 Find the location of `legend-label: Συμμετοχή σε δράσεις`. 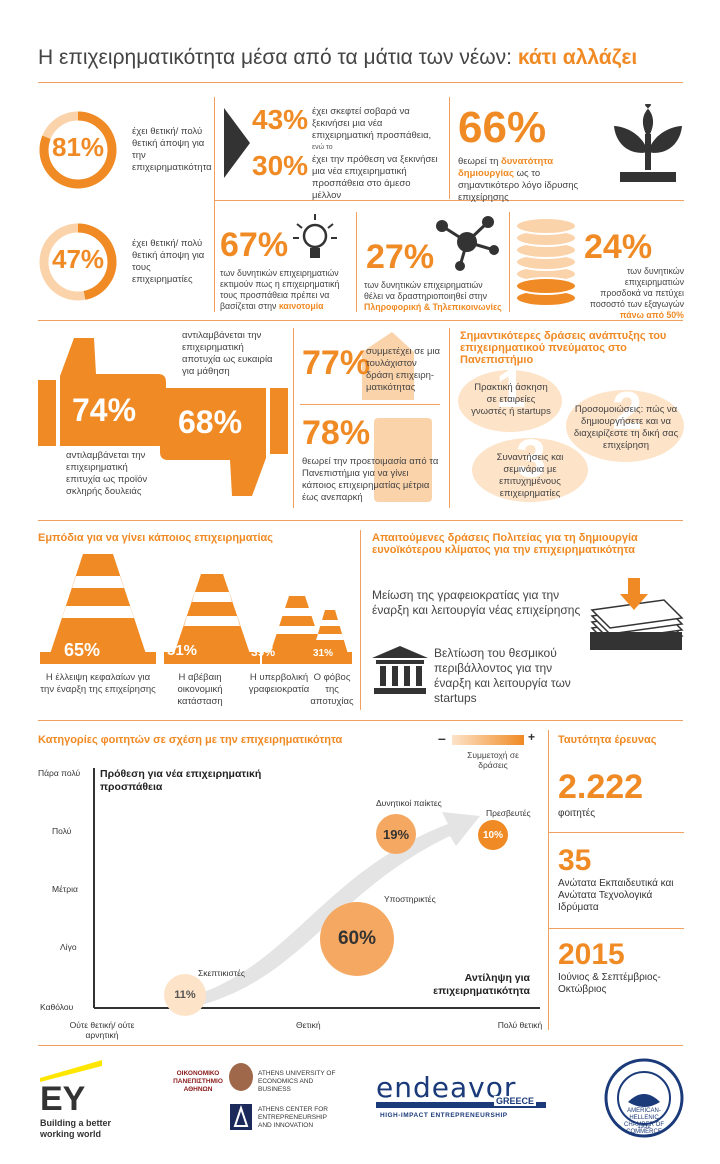

legend-label: Συμμετοχή σε δράσεις is located at coordinates (493, 760).